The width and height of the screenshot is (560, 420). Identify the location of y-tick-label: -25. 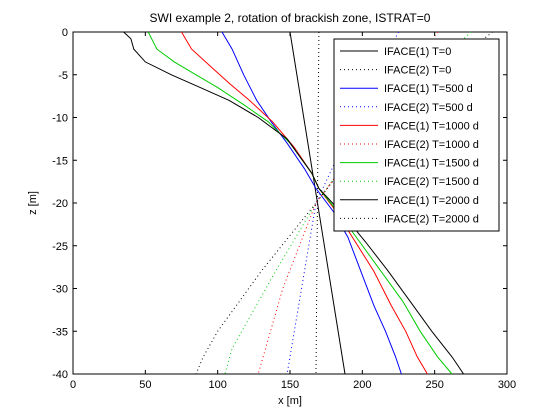
(60, 247).